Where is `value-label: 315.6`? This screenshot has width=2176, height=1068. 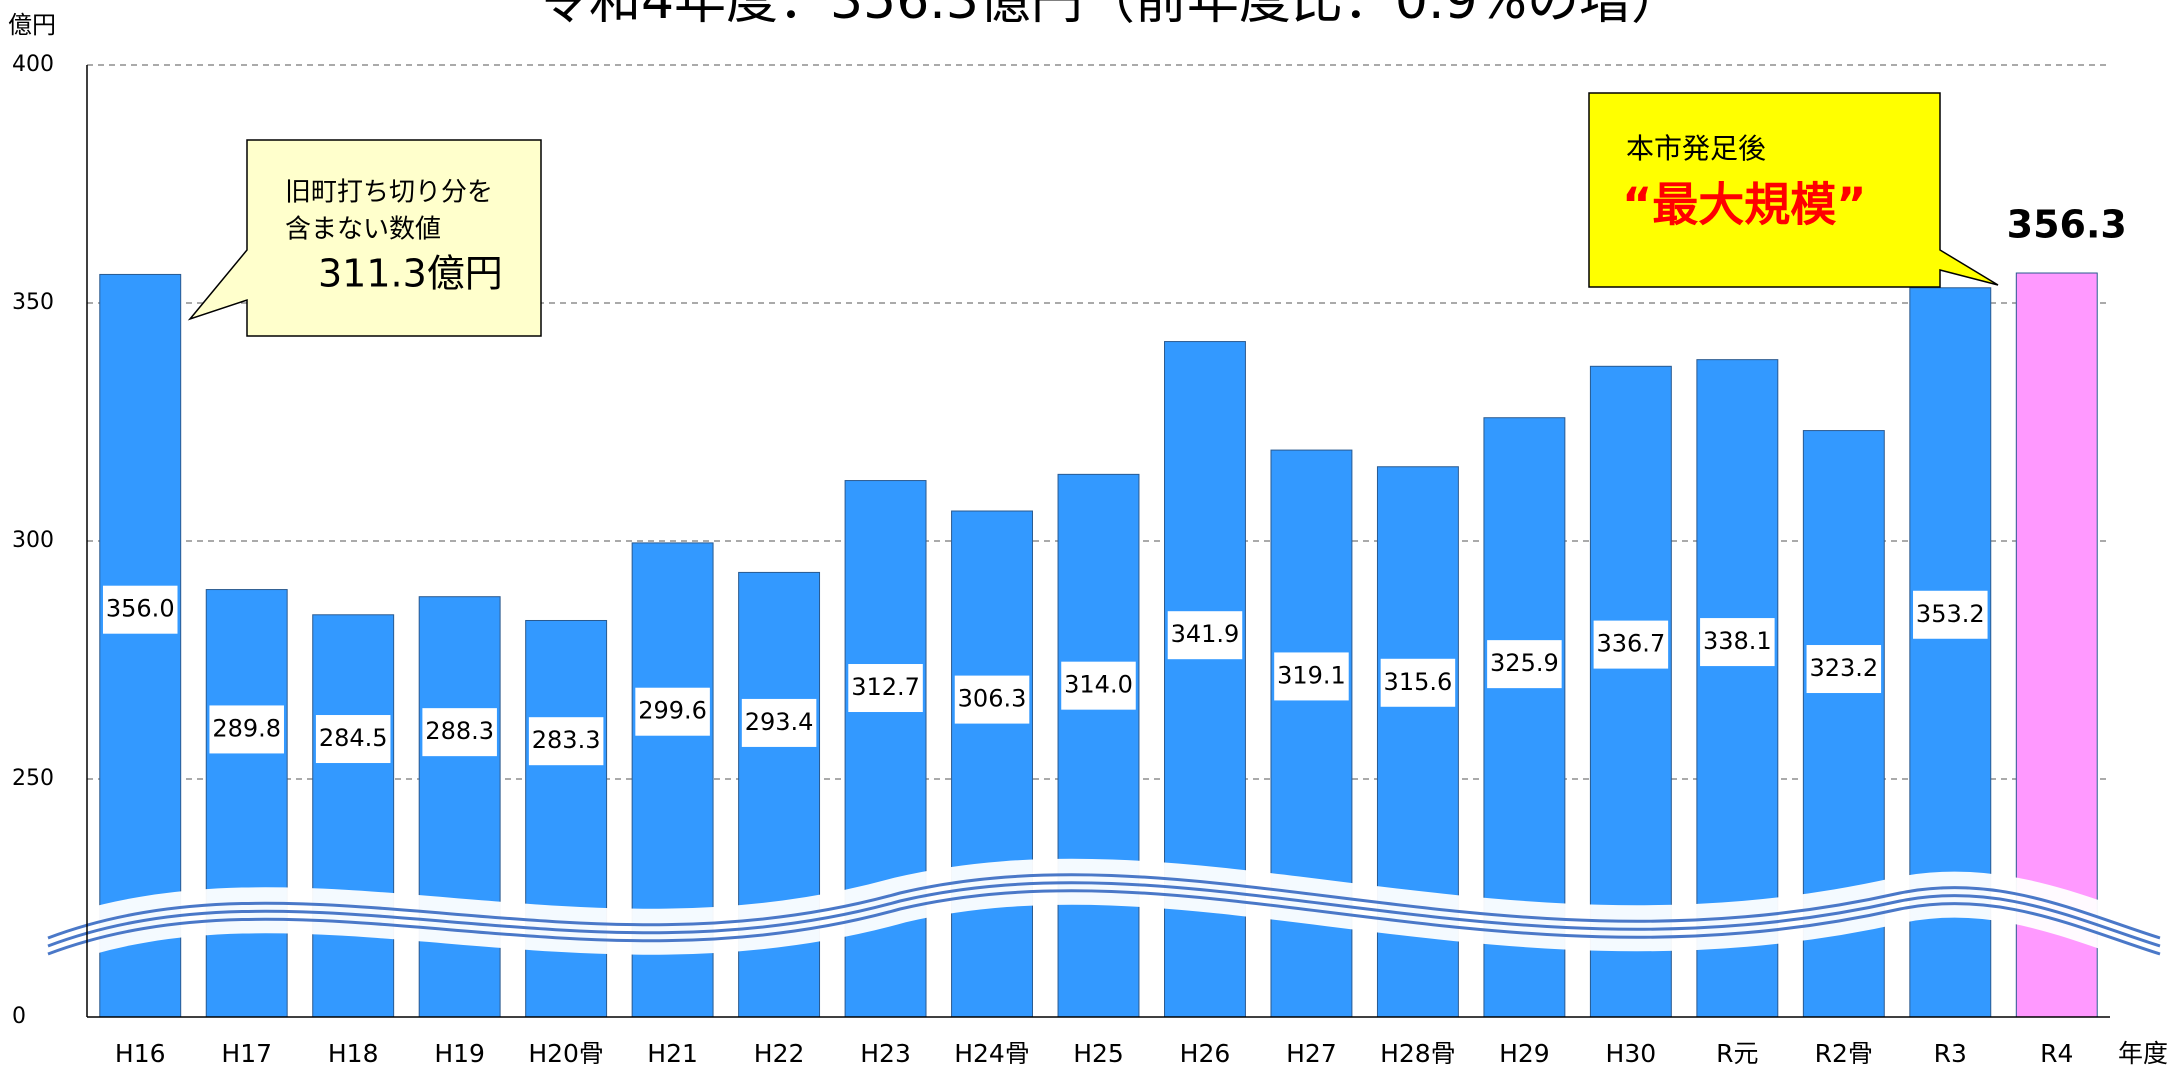 value-label: 315.6 is located at coordinates (1418, 682).